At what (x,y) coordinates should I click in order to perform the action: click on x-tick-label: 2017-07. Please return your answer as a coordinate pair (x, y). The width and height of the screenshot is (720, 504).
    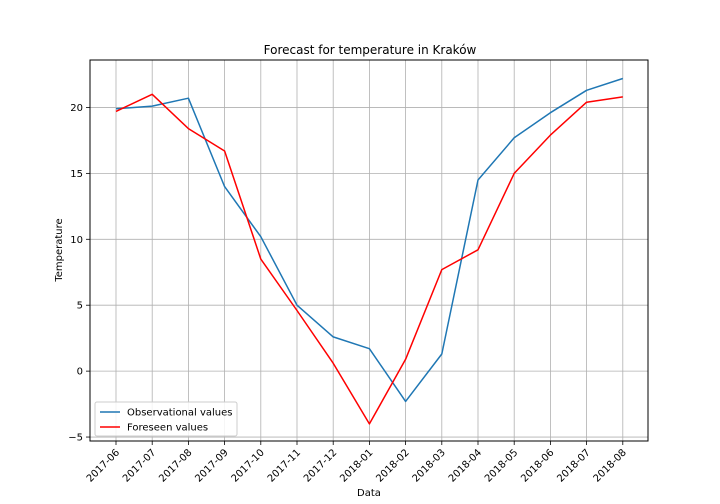
    Looking at the image, I should click on (139, 465).